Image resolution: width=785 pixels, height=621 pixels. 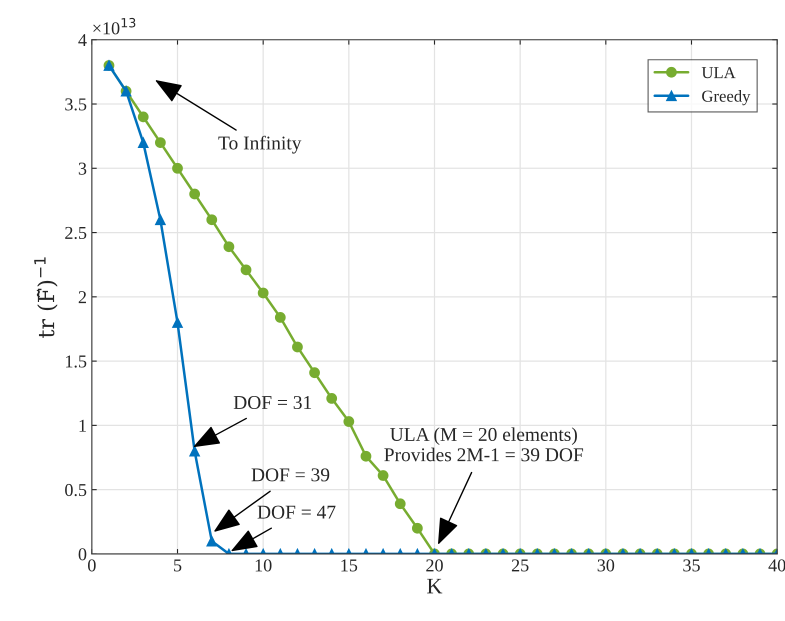 I want to click on y-axis-title: tr (F̃)$^{−1}$, so click(x=46, y=297).